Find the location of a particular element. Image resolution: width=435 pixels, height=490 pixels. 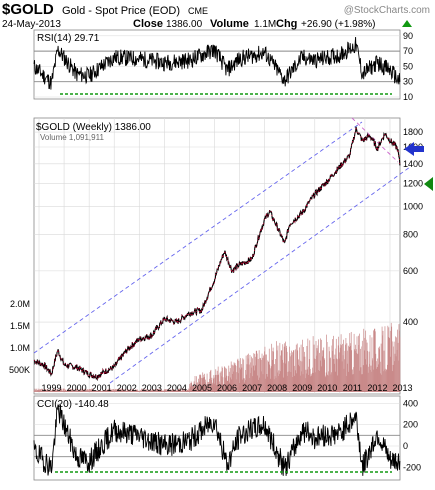

price-tick-label: 600 is located at coordinates (410, 271).